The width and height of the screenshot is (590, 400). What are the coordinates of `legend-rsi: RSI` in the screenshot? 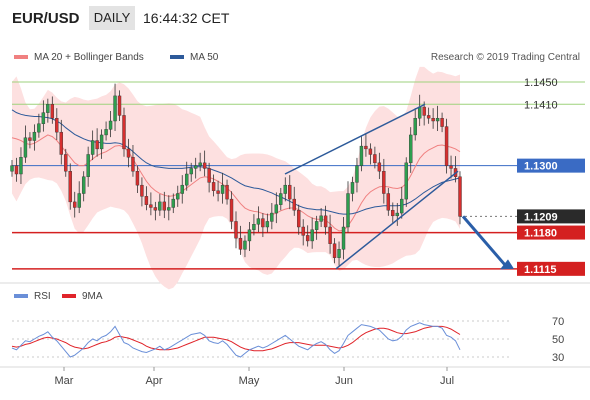 It's located at (32, 296).